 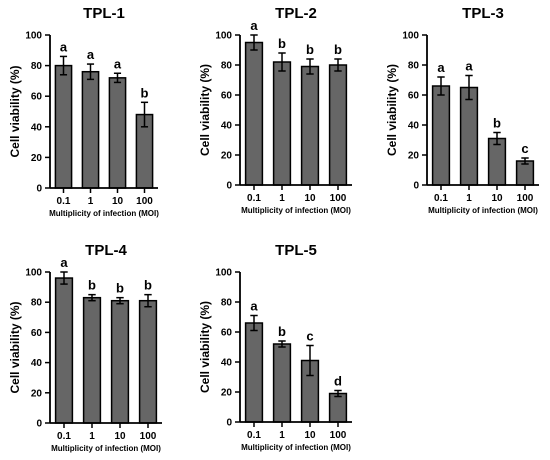 I want to click on chart-title: TPL-4, so click(x=106, y=250).